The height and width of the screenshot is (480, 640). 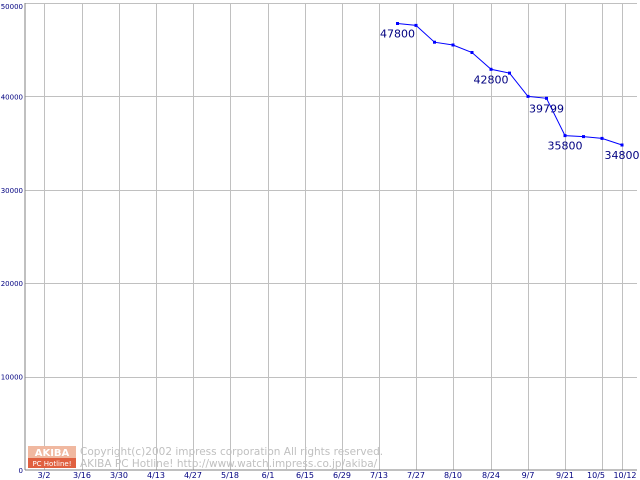 I want to click on data-label-0: 47800, so click(x=397, y=34).